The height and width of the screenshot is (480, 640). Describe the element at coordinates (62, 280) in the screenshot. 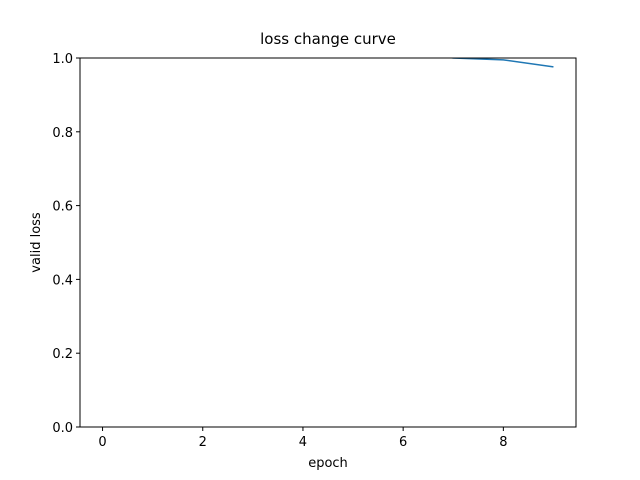

I see `y-tick-label: 0.4` at that location.